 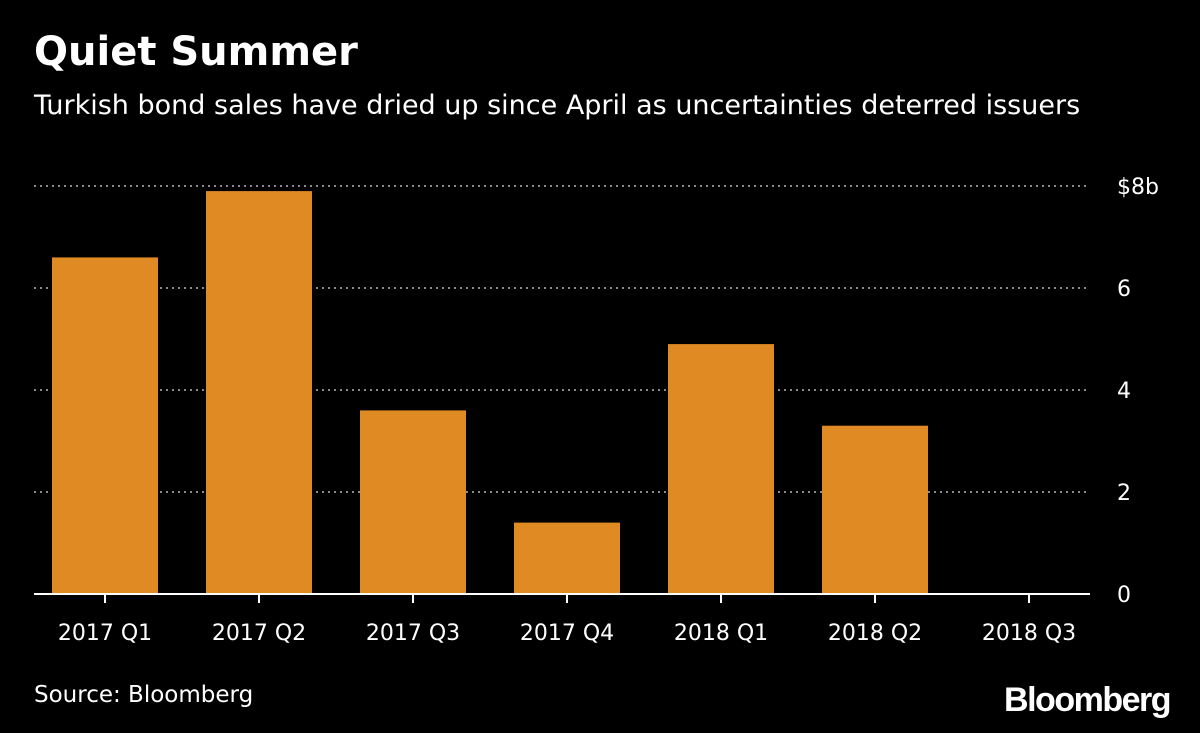 I want to click on x-tick-label: 2017 Q1, so click(x=105, y=633).